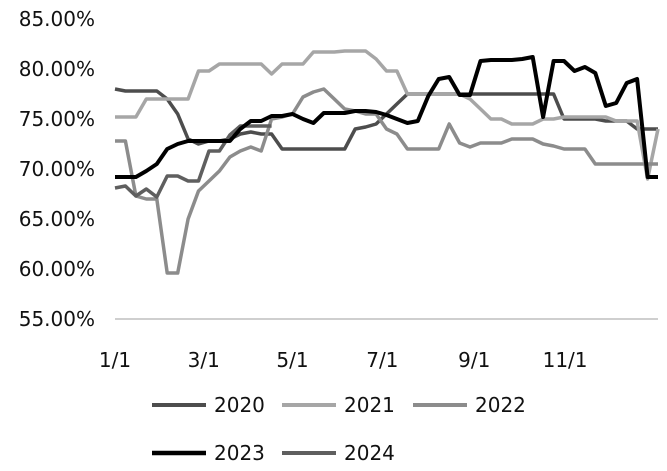  What do you see at coordinates (500, 405) in the screenshot?
I see `legend-label-2022: 2022` at bounding box center [500, 405].